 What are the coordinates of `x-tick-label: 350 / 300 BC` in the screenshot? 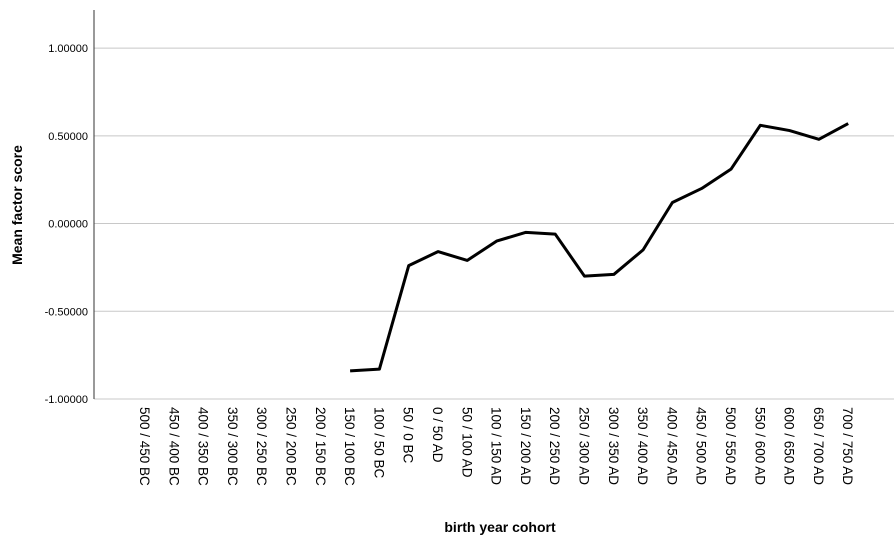 It's located at (232, 446).